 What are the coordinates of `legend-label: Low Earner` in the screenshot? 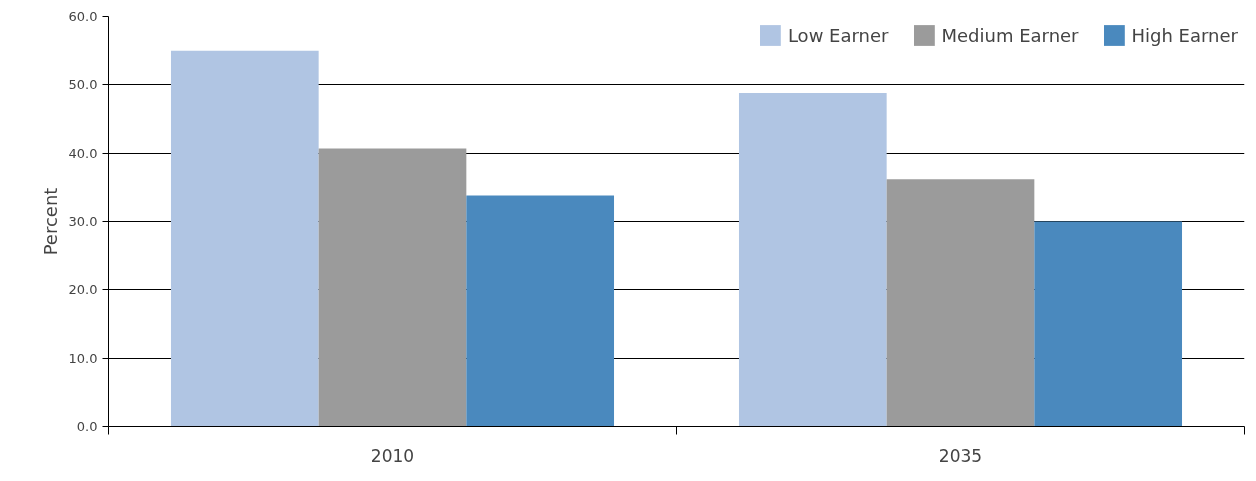 It's located at (838, 35).